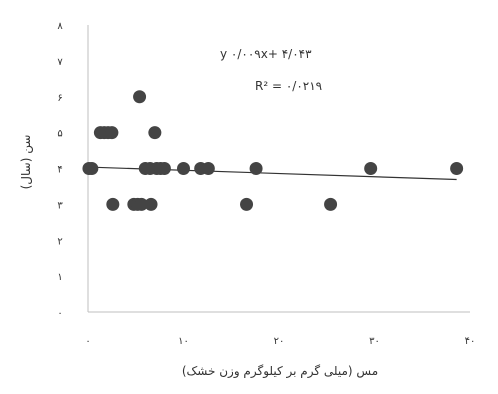  What do you see at coordinates (288, 86) in the screenshot?
I see `r-squared-label: R² = ۰/۰۲۱۹` at bounding box center [288, 86].